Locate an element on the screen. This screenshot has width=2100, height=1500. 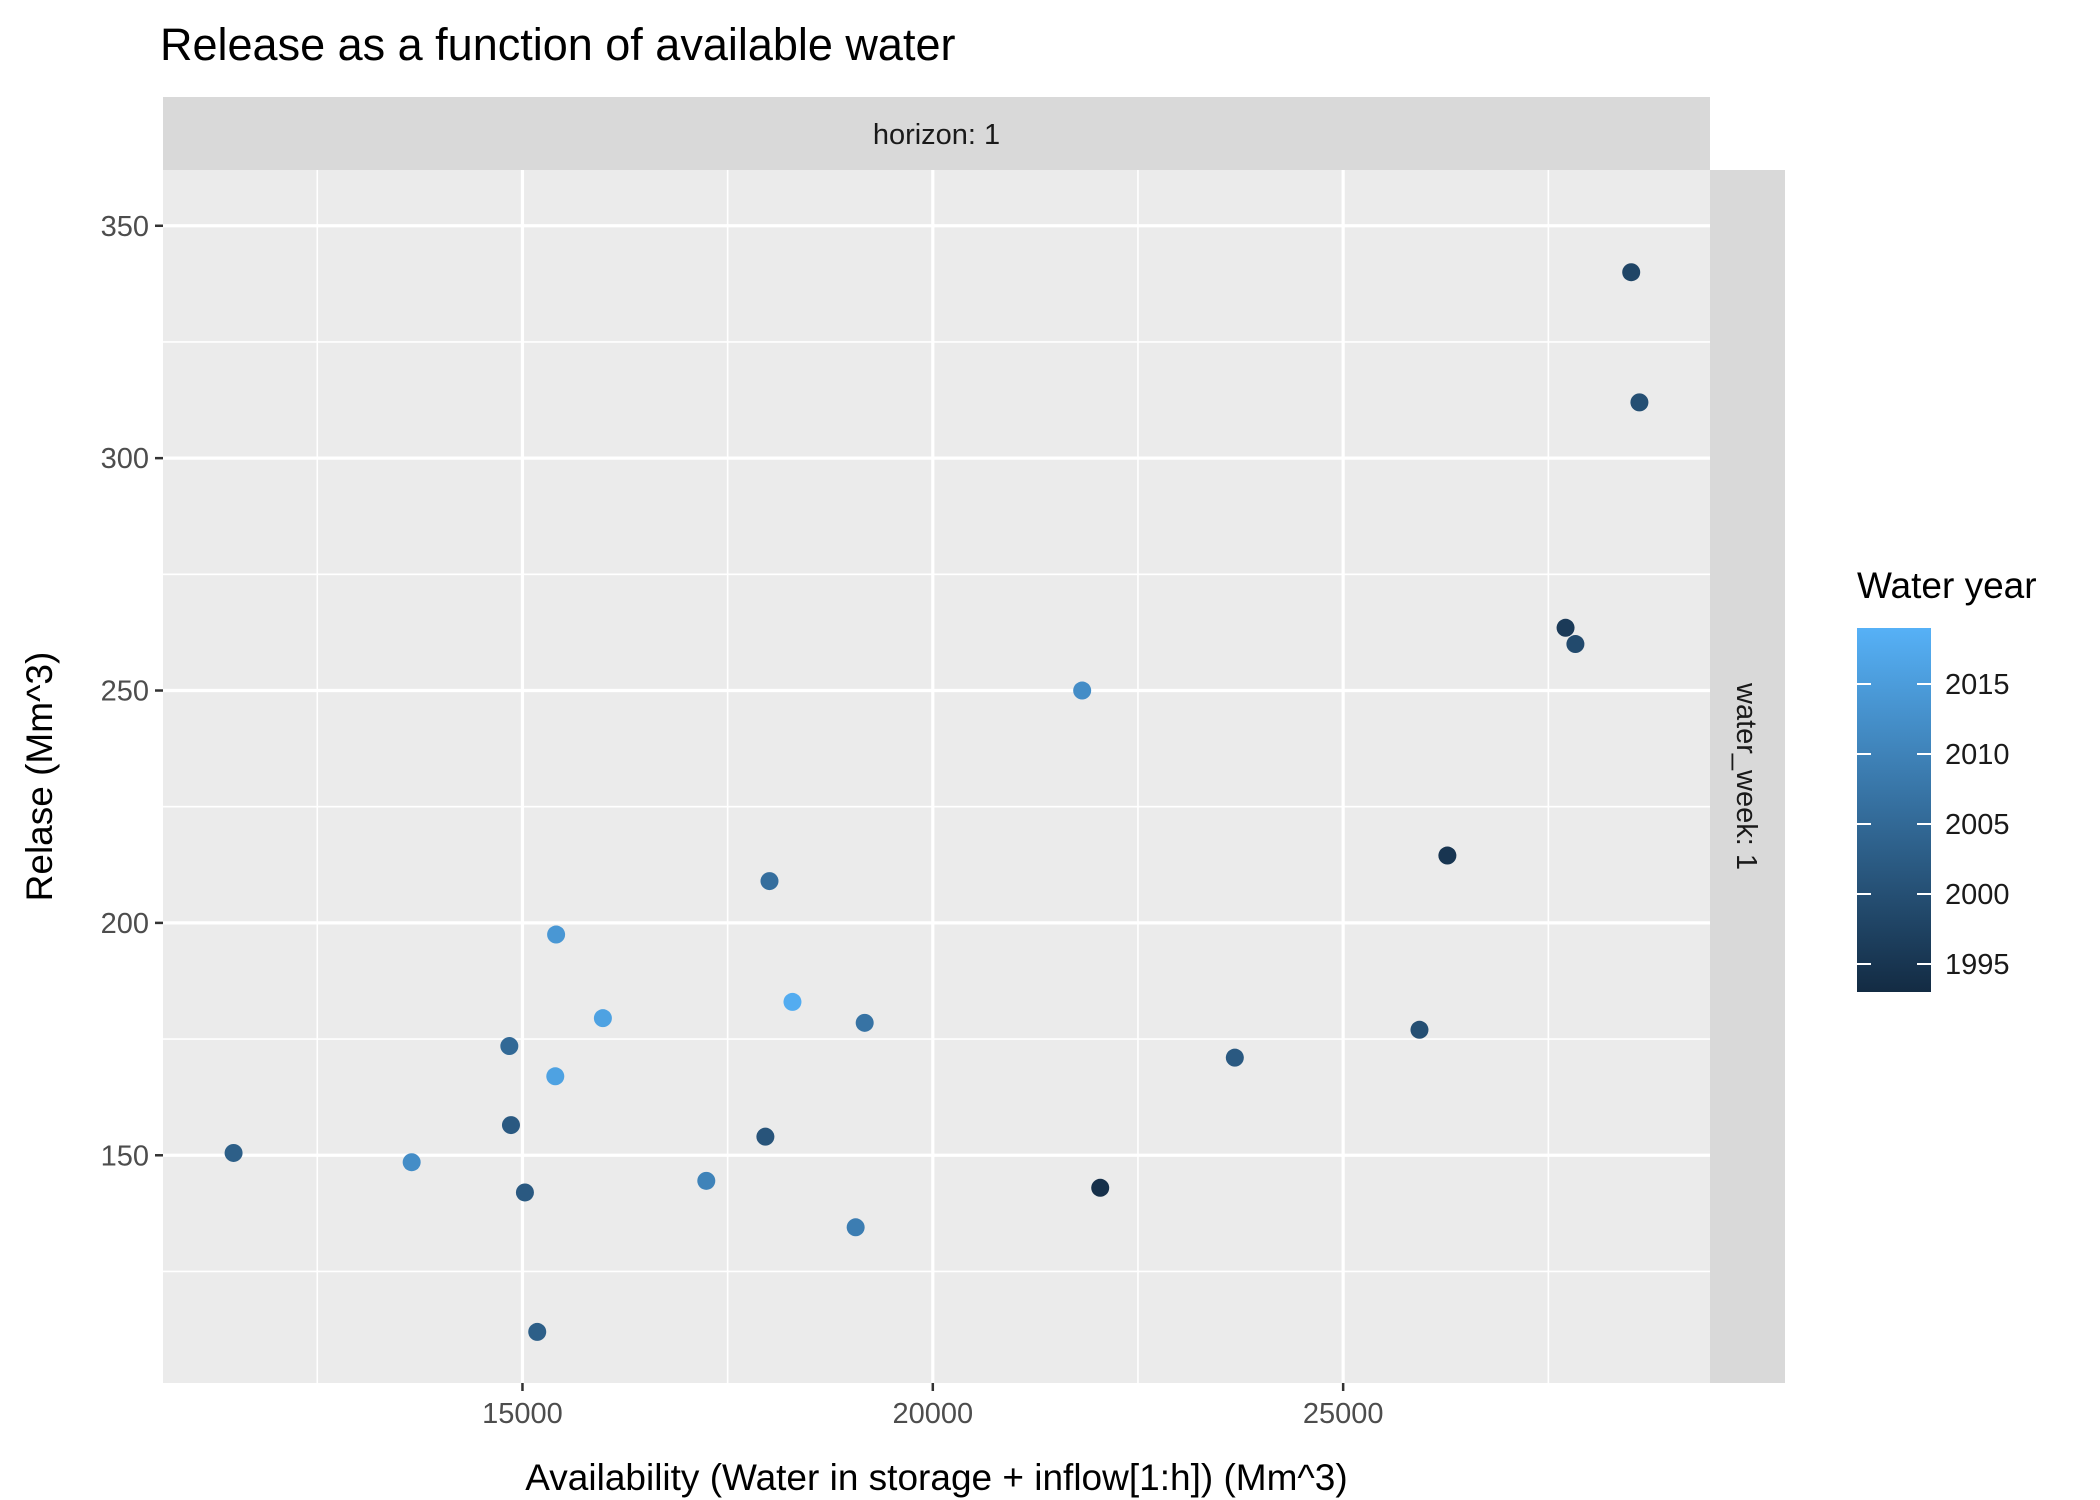
y-tick-label: 200 is located at coordinates (125, 924).